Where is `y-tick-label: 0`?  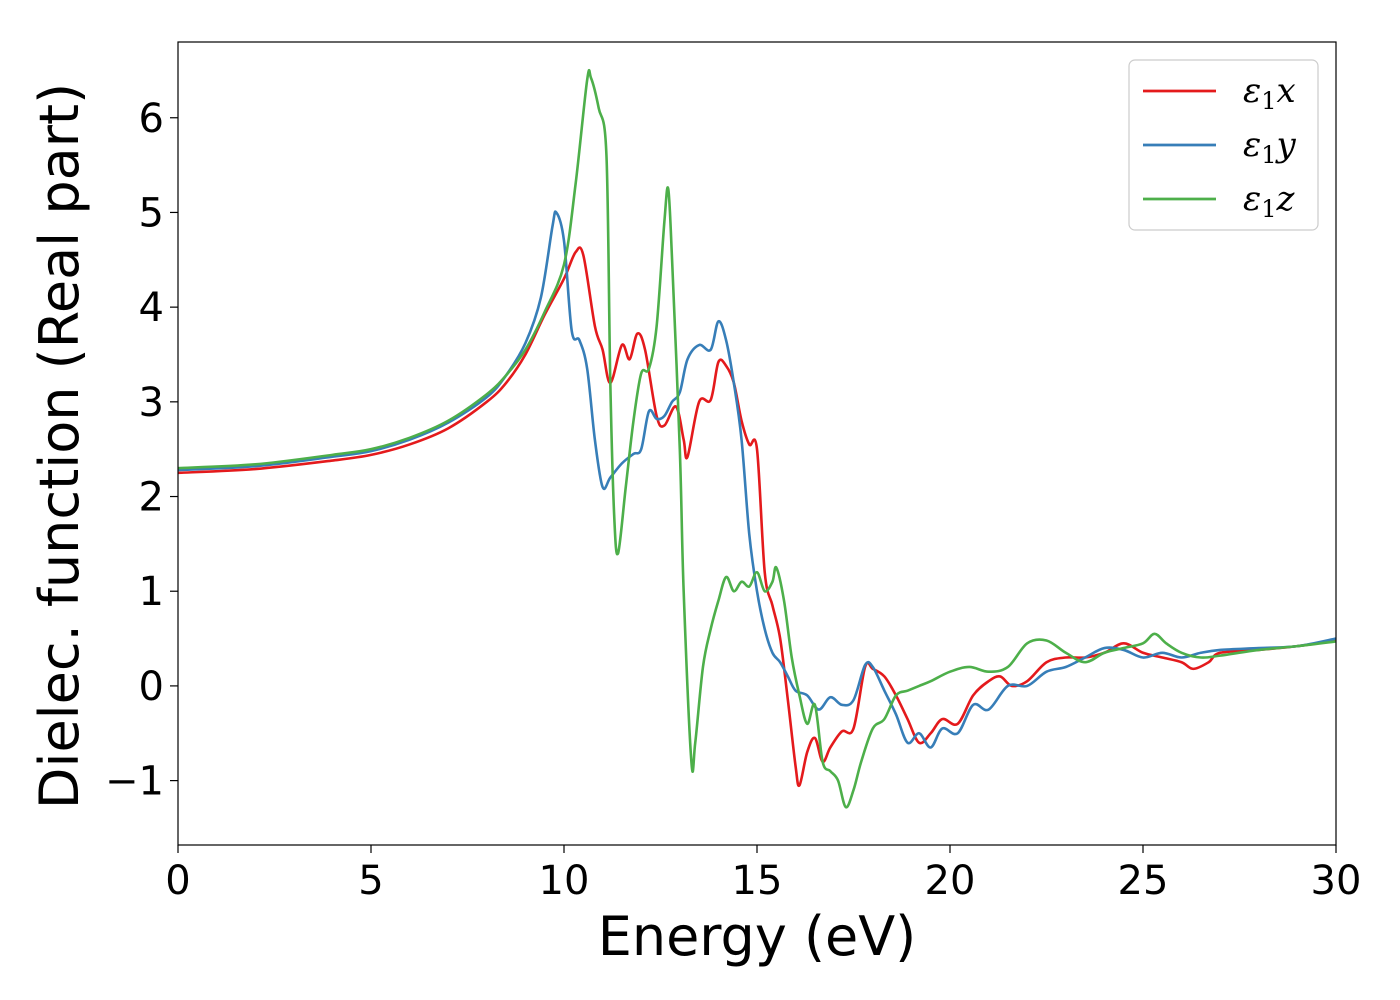 y-tick-label: 0 is located at coordinates (151, 687).